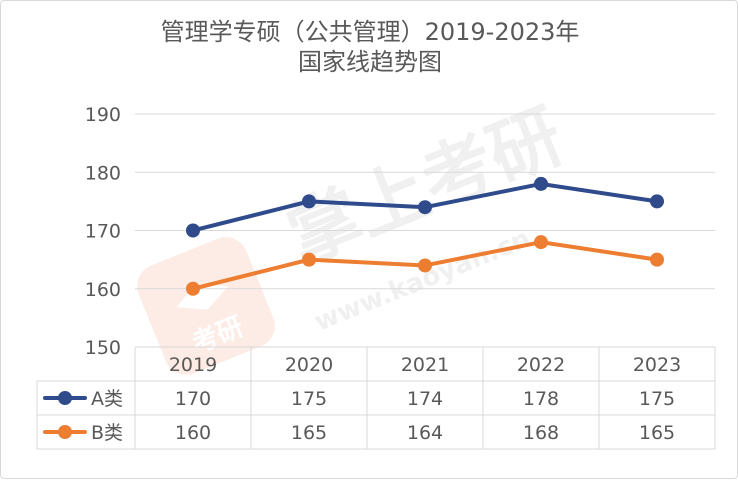  I want to click on legend-label: A类, so click(107, 399).